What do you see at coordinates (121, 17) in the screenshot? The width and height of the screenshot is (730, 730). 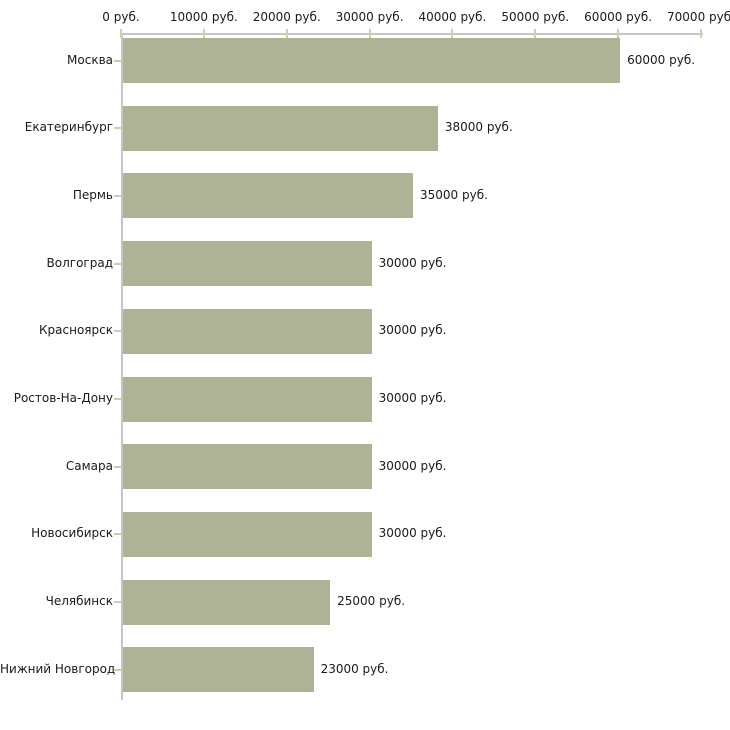 I see `x-axis-tick-label: 0 руб.` at bounding box center [121, 17].